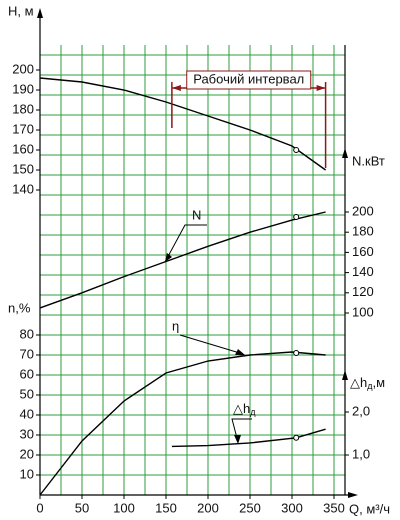  Describe the element at coordinates (292, 507) in the screenshot. I see `x-tick-label: 300` at that location.